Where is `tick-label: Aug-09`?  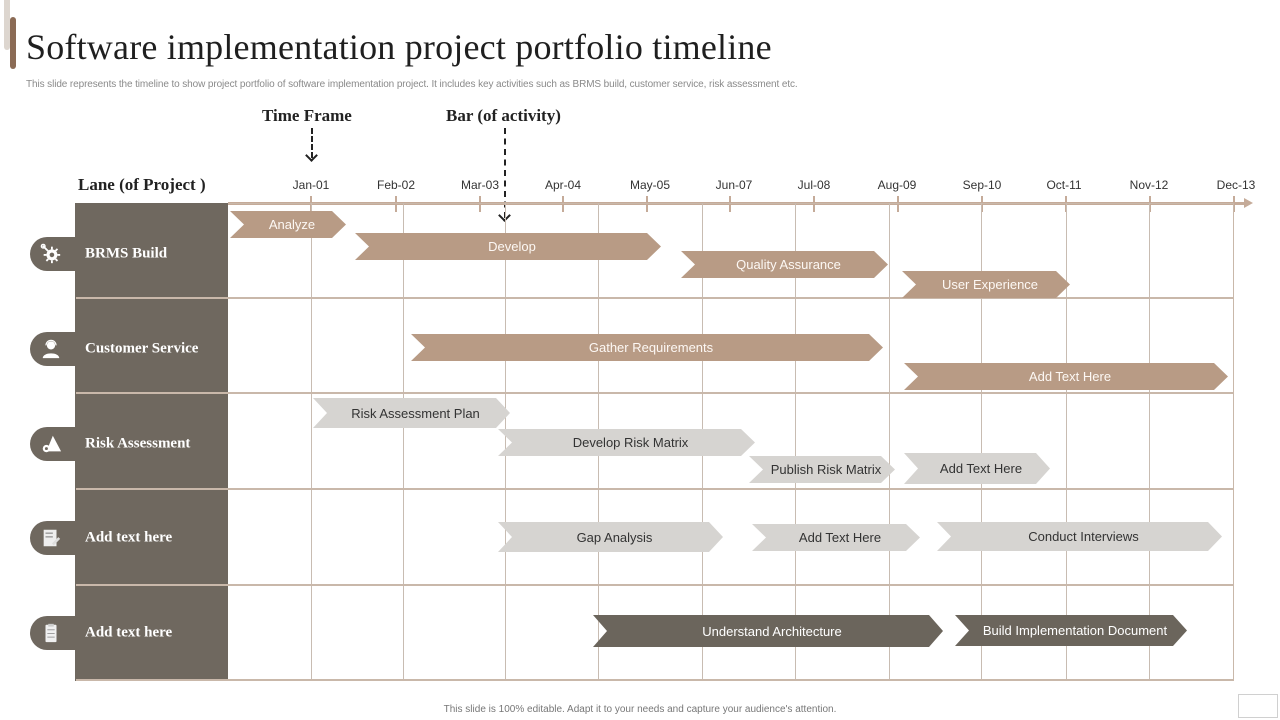
tick-label: Aug-09 is located at coordinates (897, 185).